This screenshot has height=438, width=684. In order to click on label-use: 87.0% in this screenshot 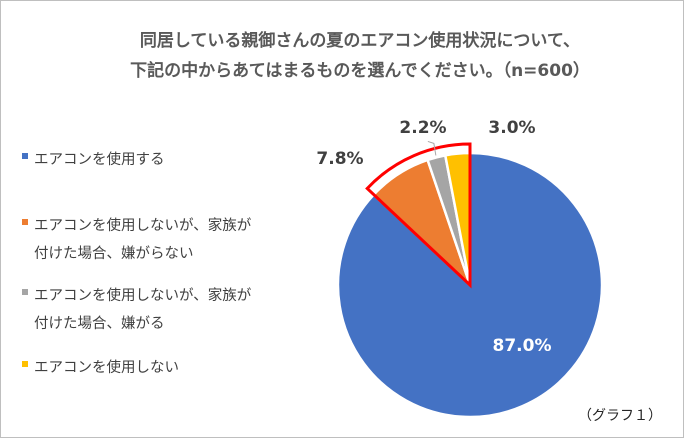, I will do `click(522, 346)`.